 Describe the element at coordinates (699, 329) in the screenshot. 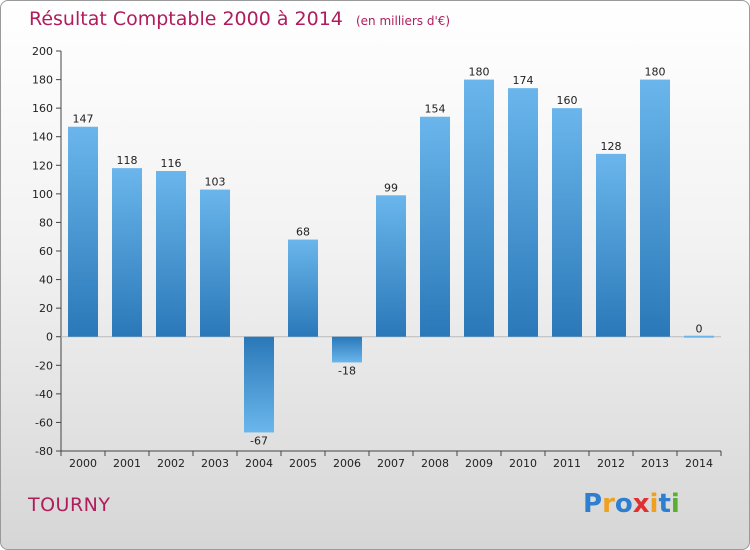

I see `data-label: 0` at that location.